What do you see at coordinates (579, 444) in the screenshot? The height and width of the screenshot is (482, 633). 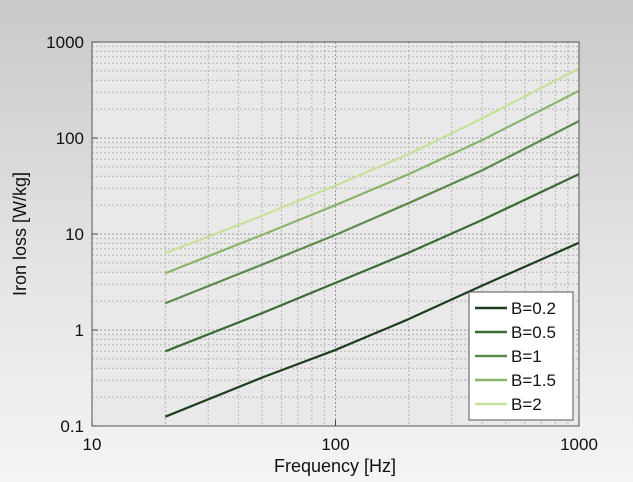 I see `x-tick-label: 1000` at bounding box center [579, 444].